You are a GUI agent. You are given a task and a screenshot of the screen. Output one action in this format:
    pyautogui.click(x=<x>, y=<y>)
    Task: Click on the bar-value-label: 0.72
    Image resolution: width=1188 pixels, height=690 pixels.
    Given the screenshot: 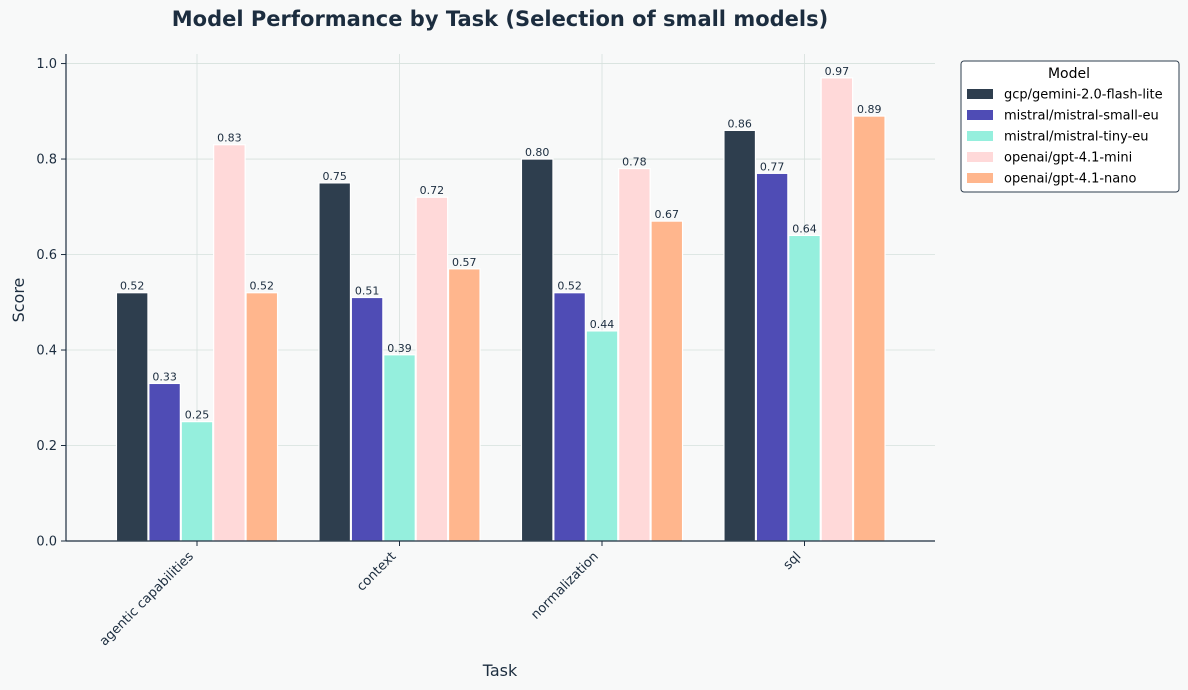 What is the action you would take?
    pyautogui.click(x=432, y=190)
    